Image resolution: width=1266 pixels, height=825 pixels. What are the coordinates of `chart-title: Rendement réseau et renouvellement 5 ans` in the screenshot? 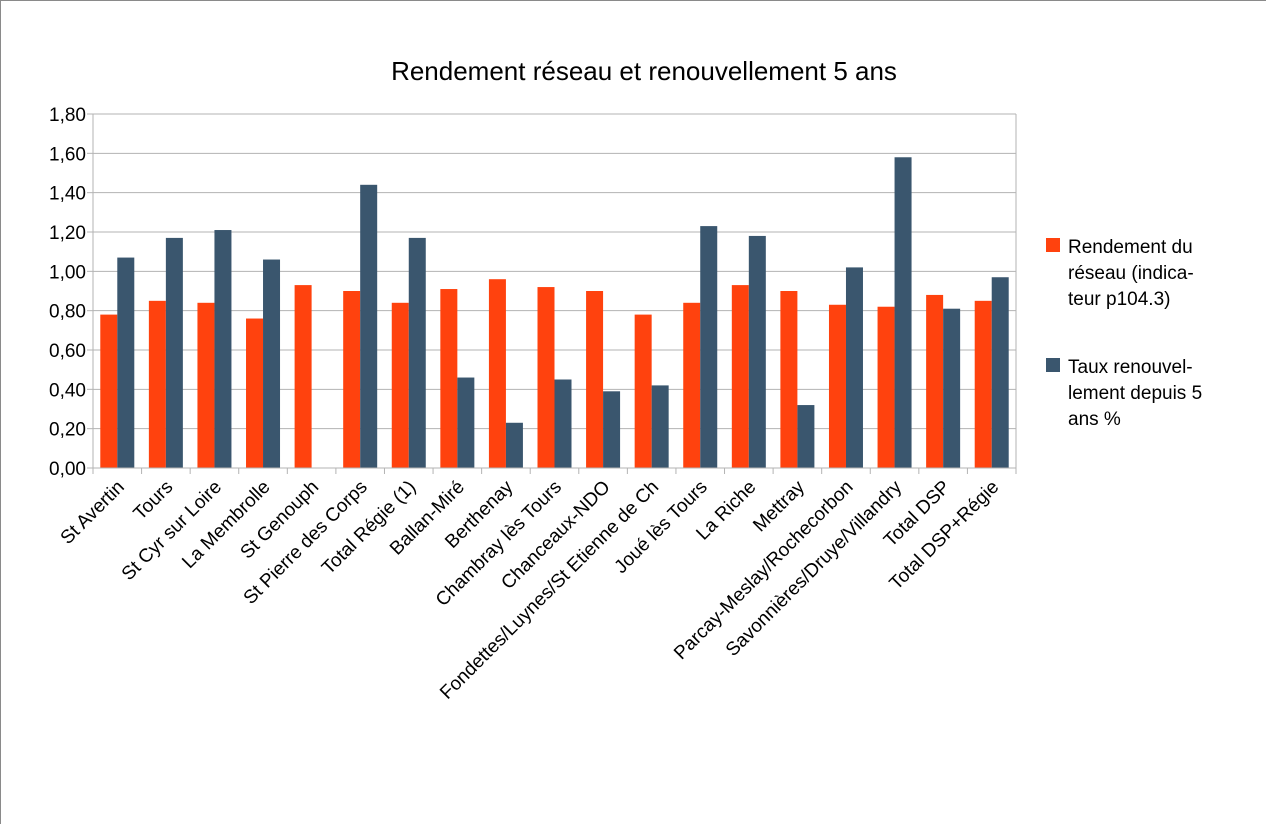 It's located at (644, 71).